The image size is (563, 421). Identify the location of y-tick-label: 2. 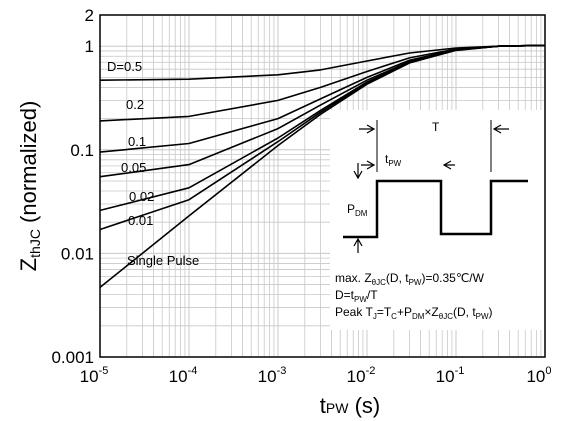
(89, 15).